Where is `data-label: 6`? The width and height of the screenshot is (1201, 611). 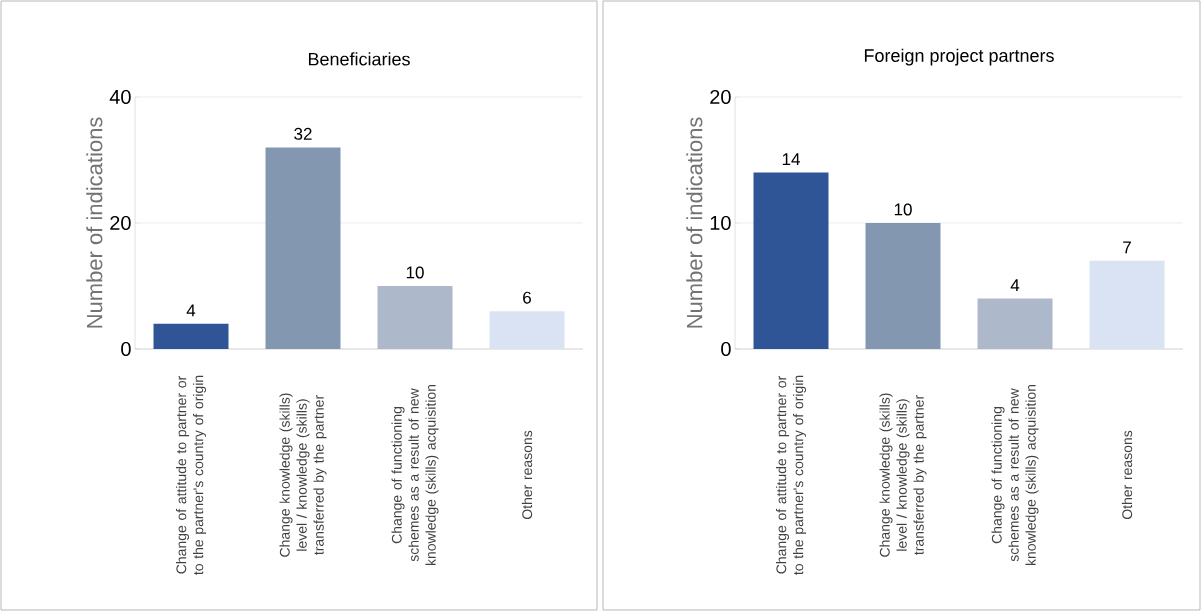 data-label: 6 is located at coordinates (527, 297).